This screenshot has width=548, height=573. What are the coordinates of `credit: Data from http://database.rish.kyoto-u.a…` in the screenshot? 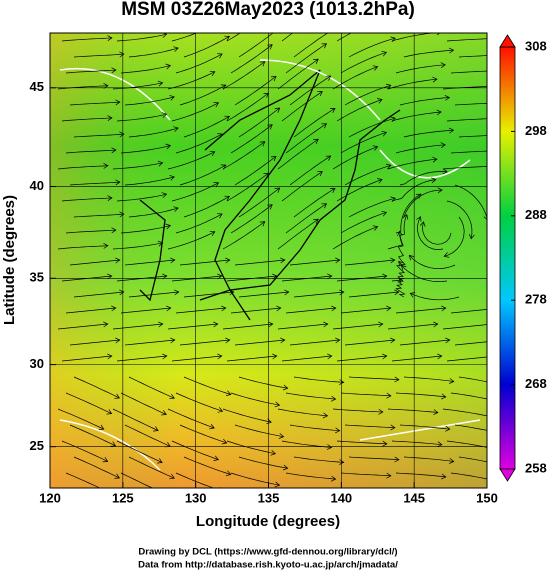 It's located at (268, 565).